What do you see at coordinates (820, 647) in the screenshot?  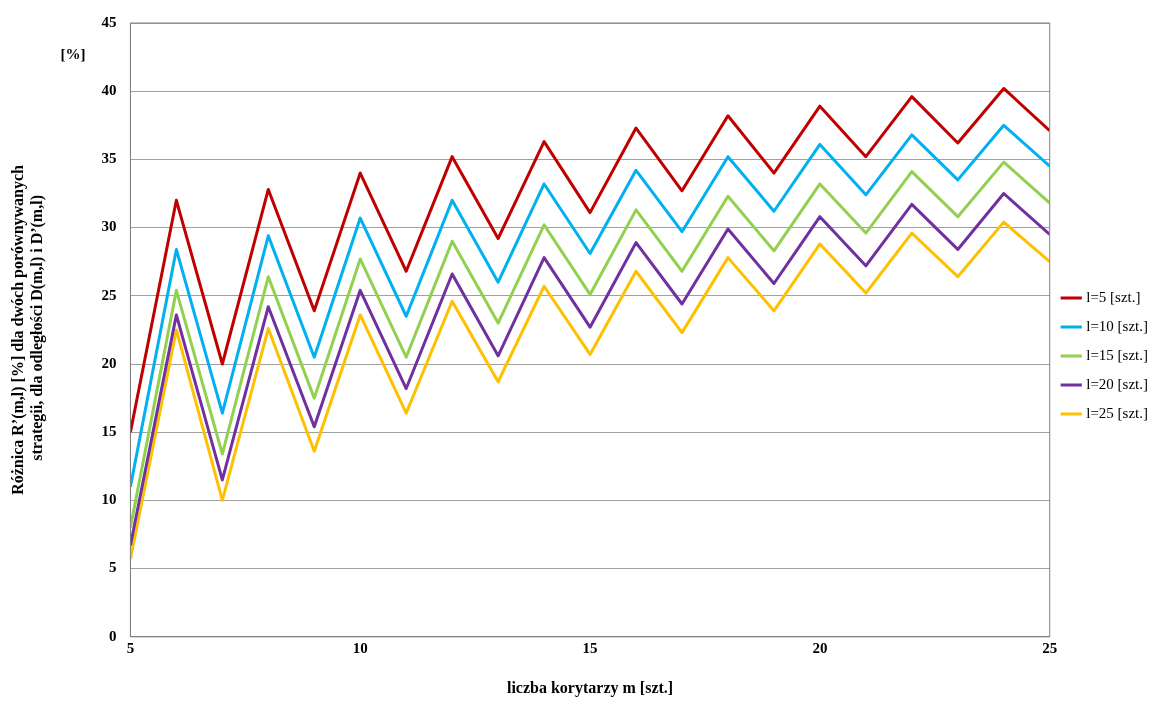 I see `x-tick-label: 20` at bounding box center [820, 647].